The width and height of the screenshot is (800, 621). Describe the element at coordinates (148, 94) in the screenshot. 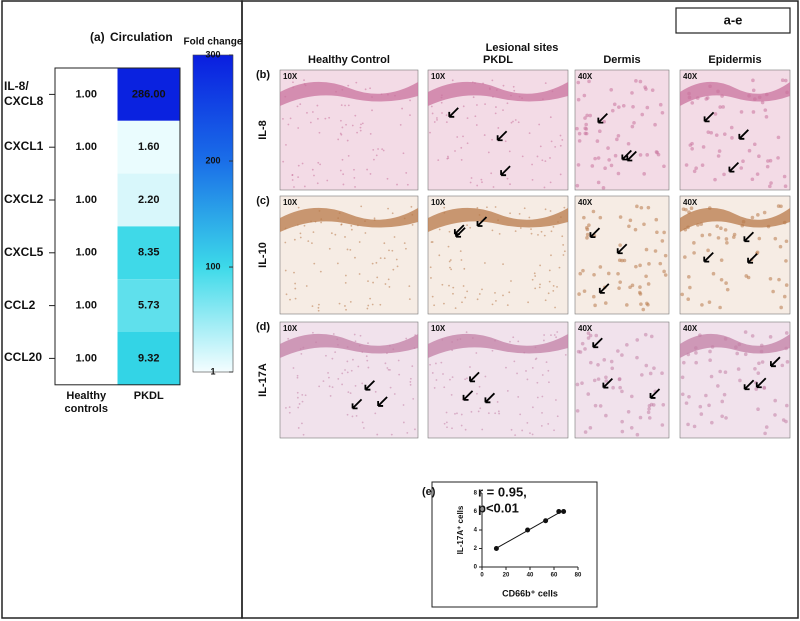

I see `heat-cell` at that location.